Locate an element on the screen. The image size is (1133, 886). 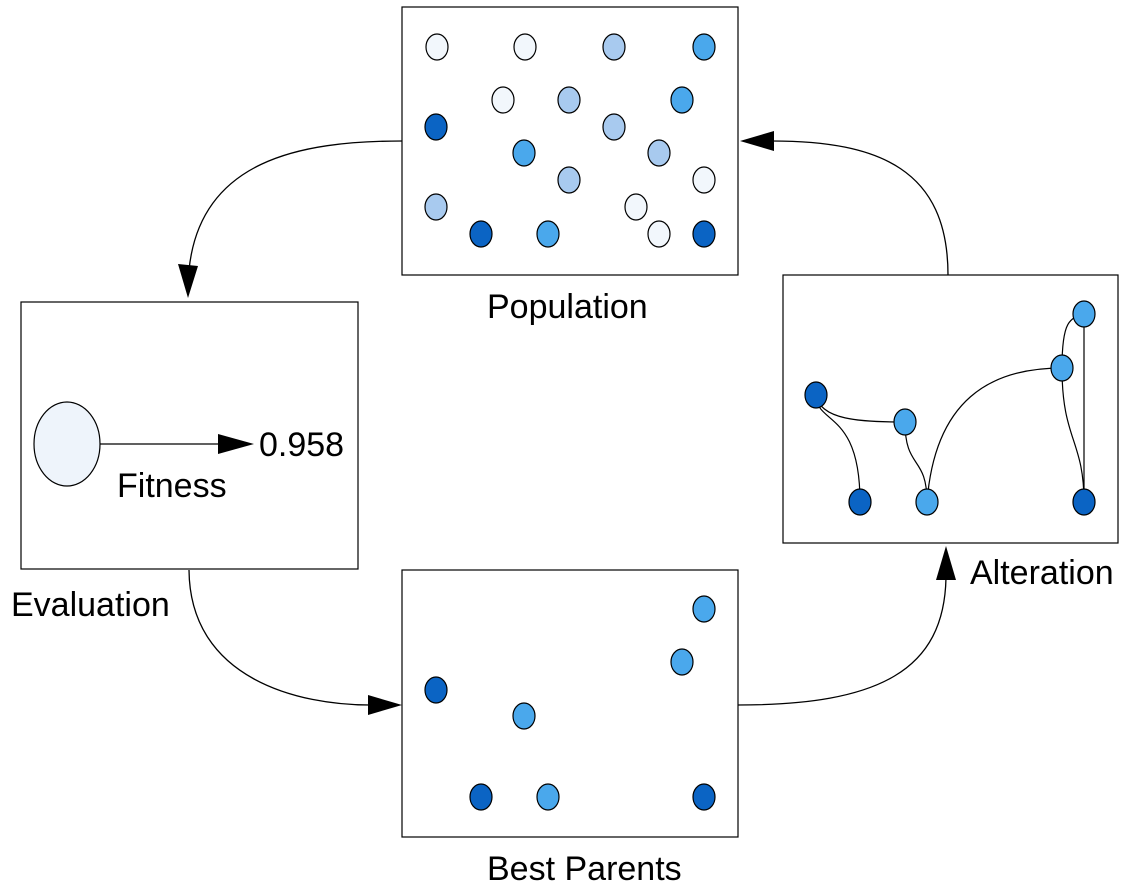
arrow-best-parents-to-alteration is located at coordinates (842, 641).